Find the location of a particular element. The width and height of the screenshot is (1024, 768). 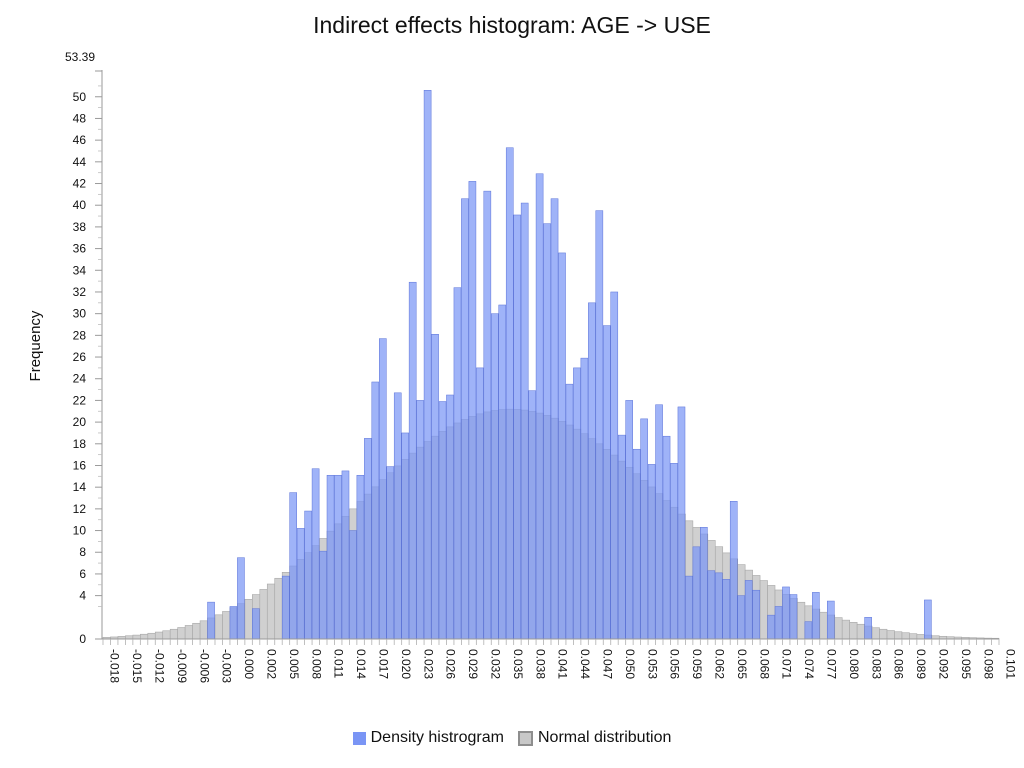

x-tick-label: 0.017 is located at coordinates (384, 664).